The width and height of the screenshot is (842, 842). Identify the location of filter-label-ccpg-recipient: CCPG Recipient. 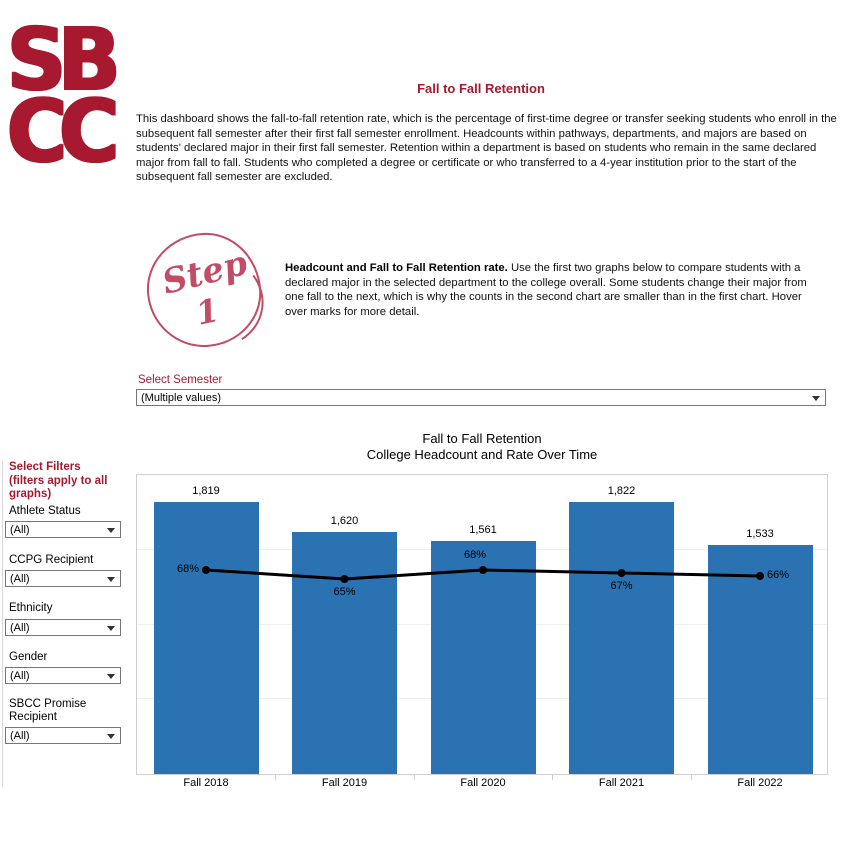
(51, 560).